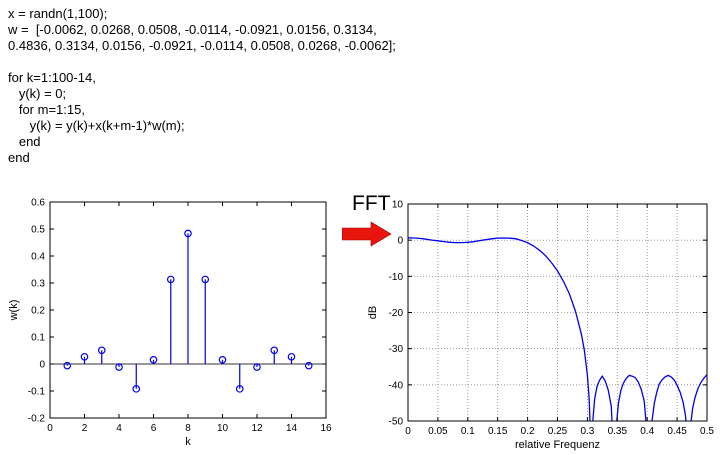 This screenshot has height=455, width=720. Describe the element at coordinates (38, 257) in the screenshot. I see `y-tick-label: 0.4` at that location.